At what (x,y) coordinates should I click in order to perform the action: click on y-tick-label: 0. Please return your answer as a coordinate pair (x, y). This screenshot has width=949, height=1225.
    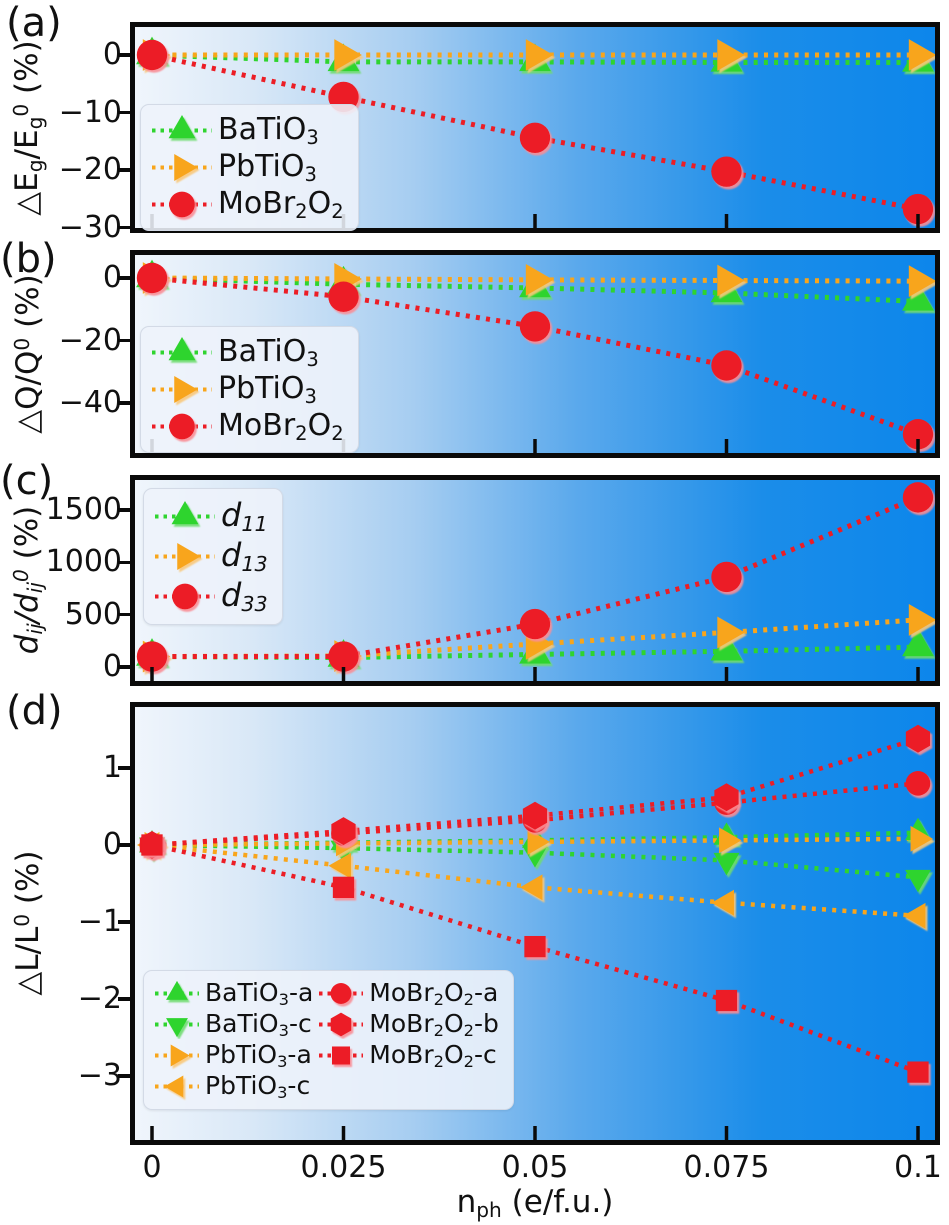
    Looking at the image, I should click on (112, 277).